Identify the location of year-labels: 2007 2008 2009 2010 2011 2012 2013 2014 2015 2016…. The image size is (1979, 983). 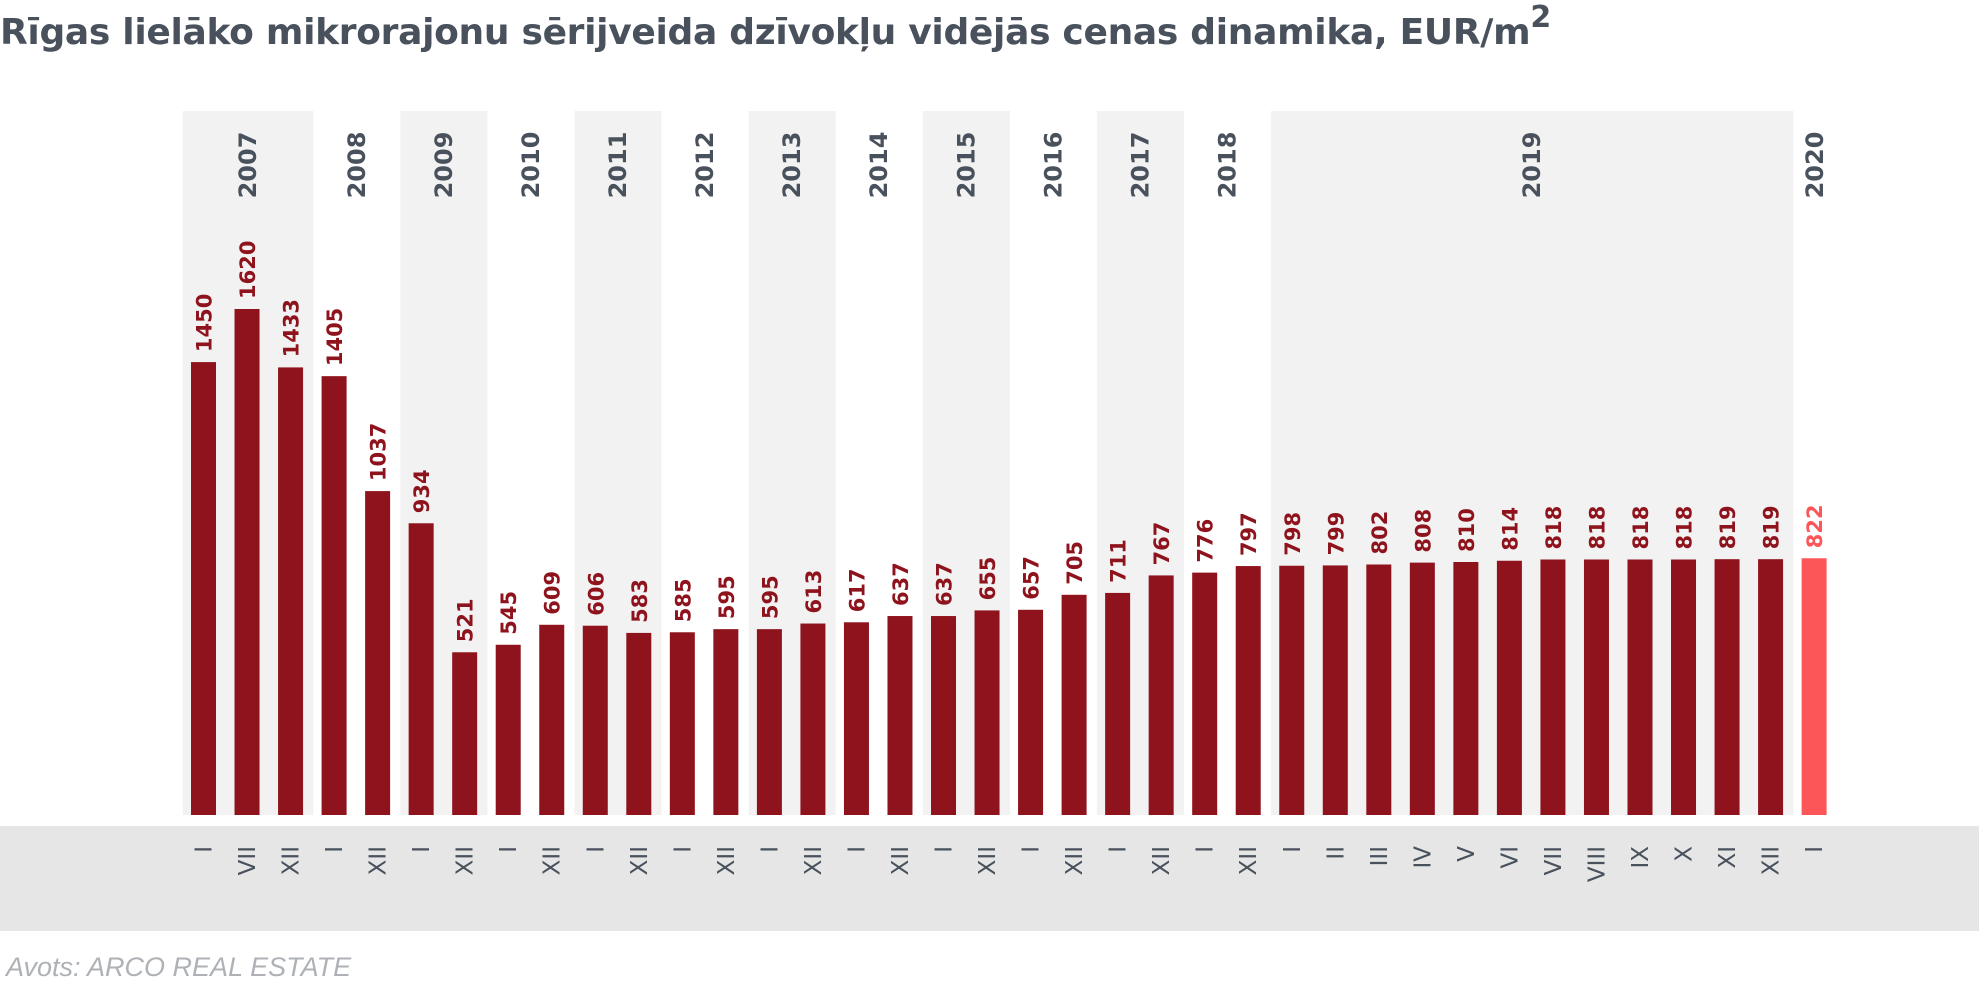
(1031, 165).